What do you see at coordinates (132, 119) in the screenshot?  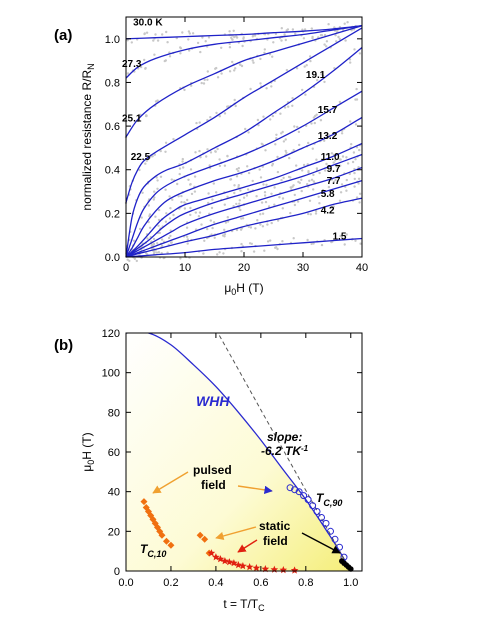 I see `series-label: 25.1` at bounding box center [132, 119].